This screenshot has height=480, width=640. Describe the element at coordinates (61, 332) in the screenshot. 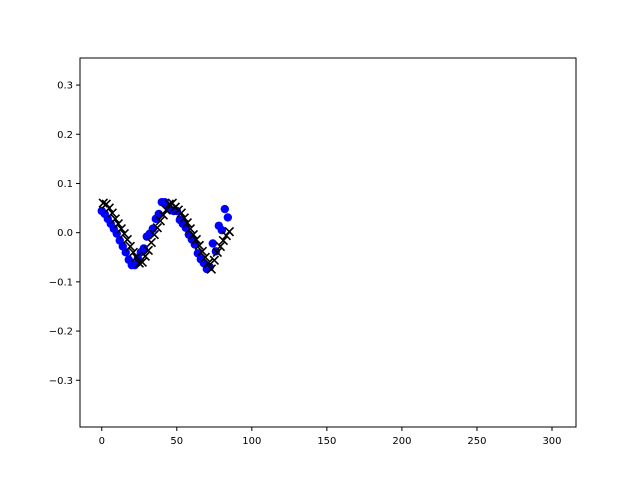

I see `y-tick-label: −0.2` at that location.